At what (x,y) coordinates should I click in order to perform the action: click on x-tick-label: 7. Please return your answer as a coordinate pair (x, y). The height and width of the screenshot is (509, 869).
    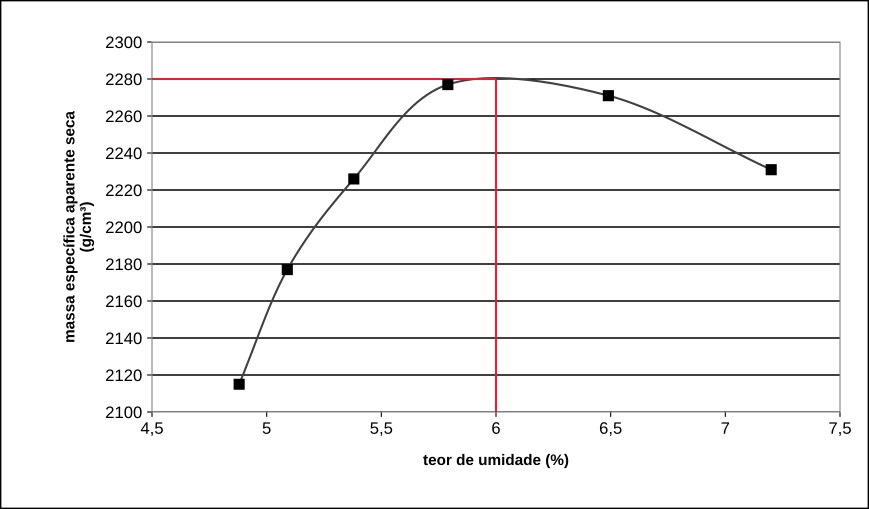
    Looking at the image, I should click on (726, 428).